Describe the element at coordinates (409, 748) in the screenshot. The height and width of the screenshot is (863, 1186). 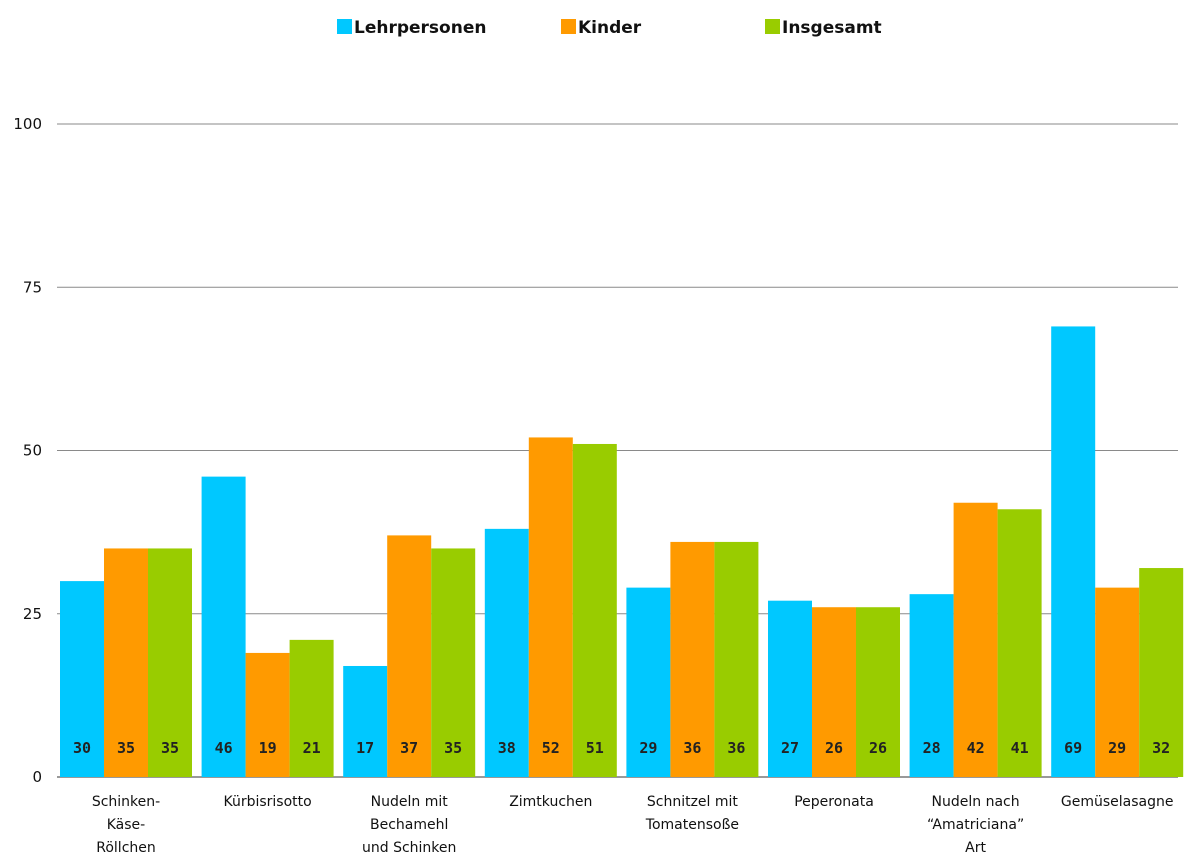
I see `value-label: 37` at that location.